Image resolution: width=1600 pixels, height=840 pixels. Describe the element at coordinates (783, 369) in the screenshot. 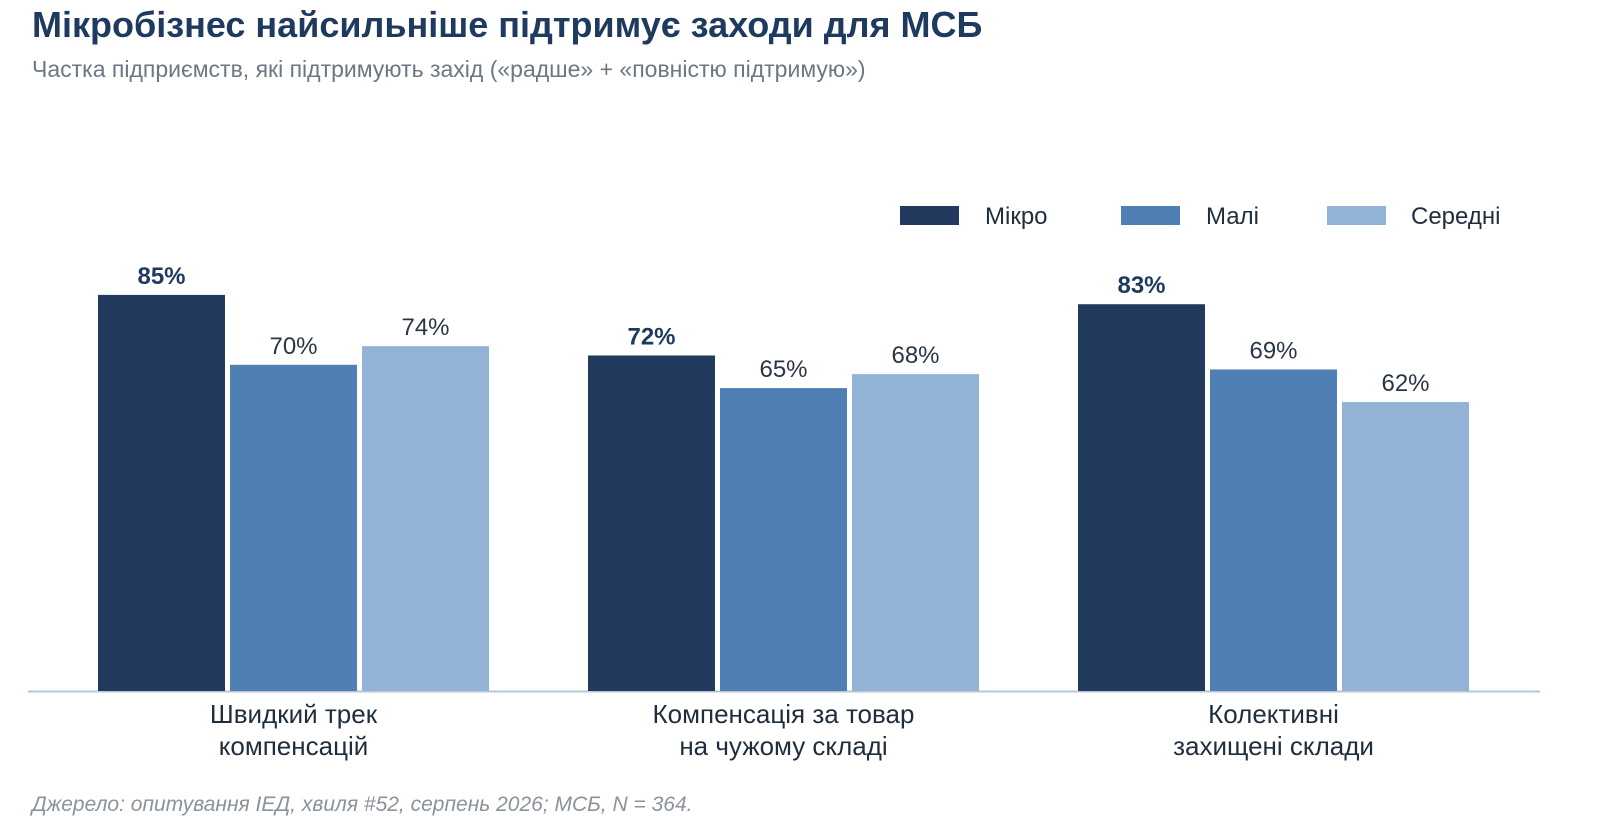

I see `value-label: 65%` at that location.